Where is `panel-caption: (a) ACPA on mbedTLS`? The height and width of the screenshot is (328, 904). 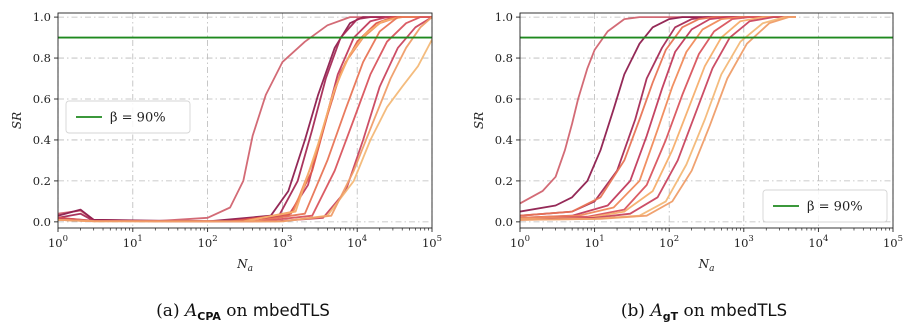 panel-caption: (a) ACPA on mbedTLS is located at coordinates (243, 312).